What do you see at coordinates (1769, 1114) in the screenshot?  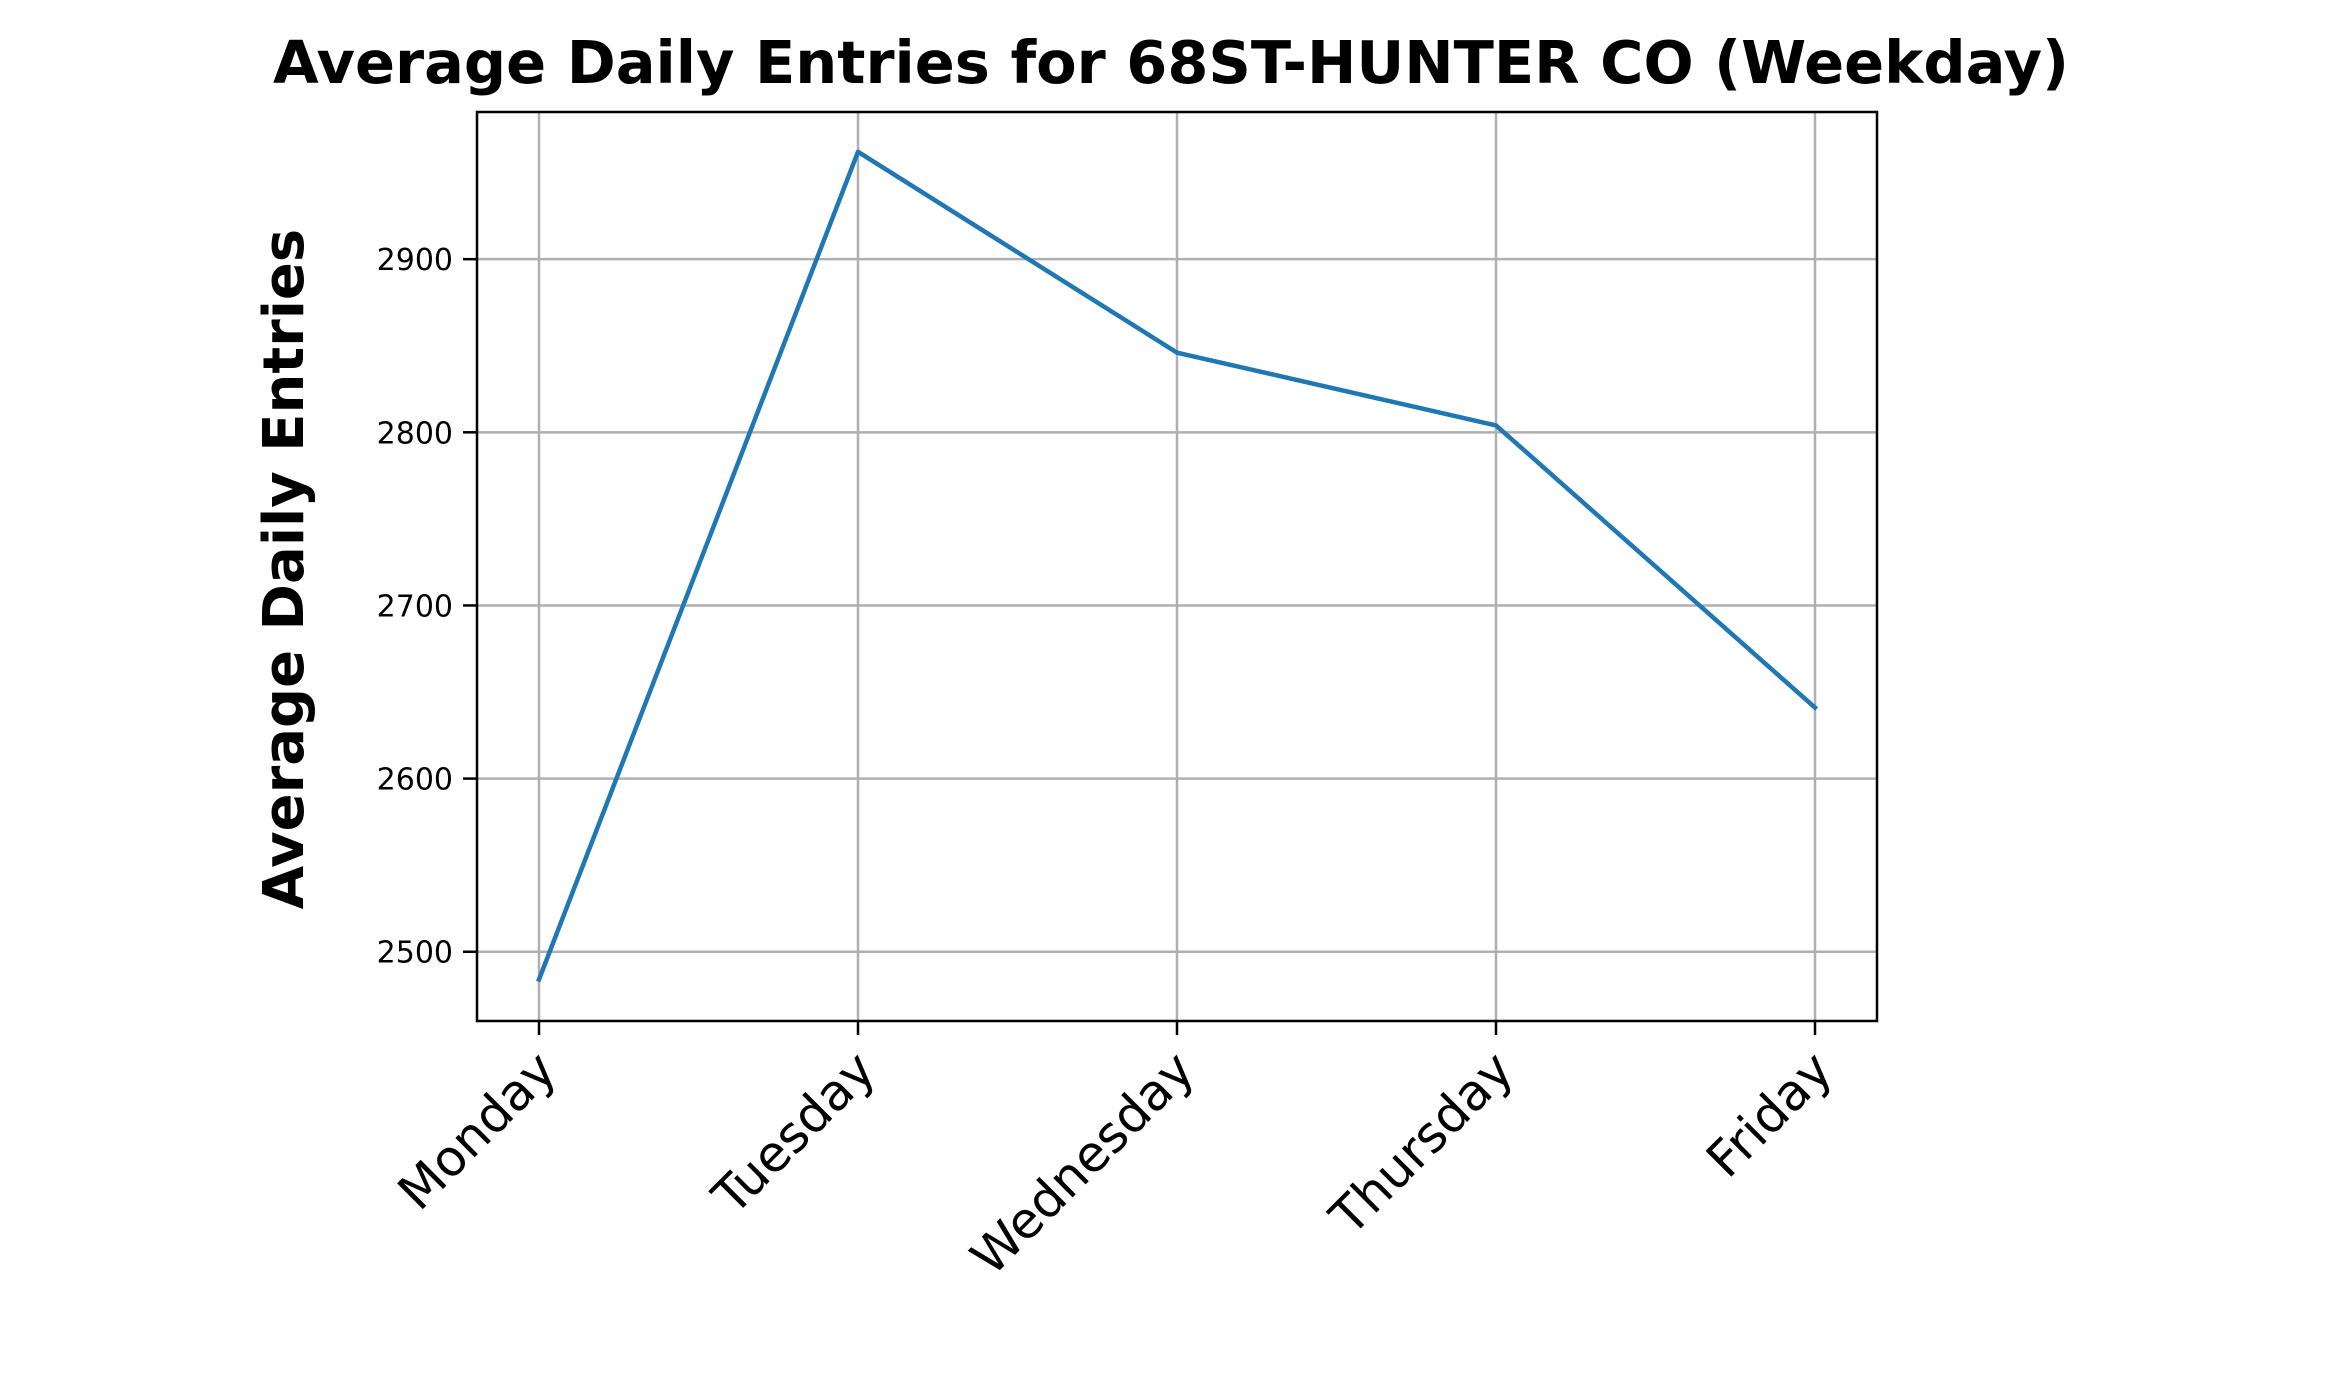 I see `x-tick-label: Friday` at bounding box center [1769, 1114].